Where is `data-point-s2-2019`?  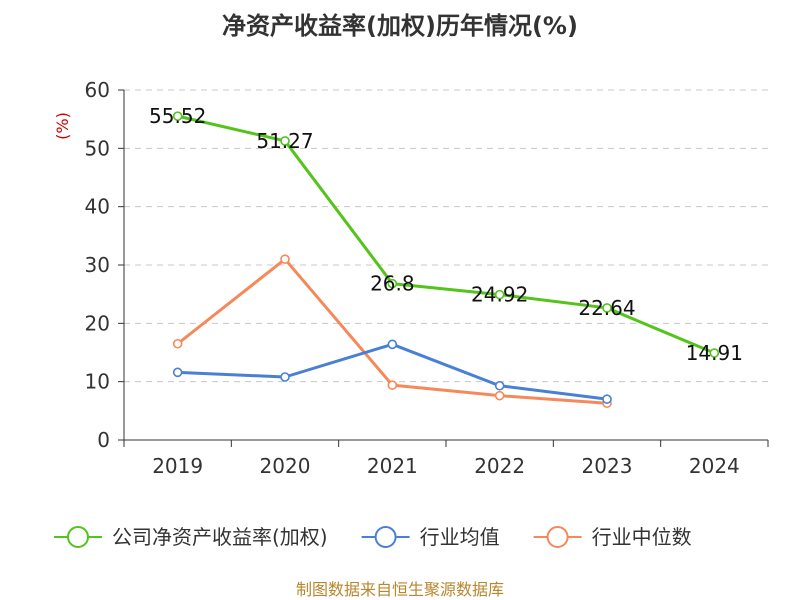
data-point-s2-2019 is located at coordinates (177, 343).